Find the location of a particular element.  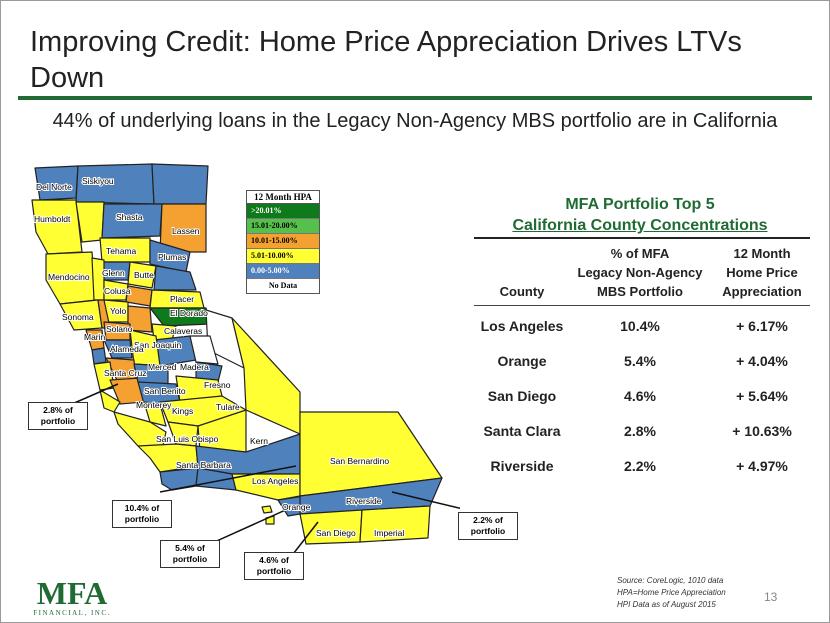

table-title-line: MFA Portfolio Top 5 is located at coordinates (640, 204).